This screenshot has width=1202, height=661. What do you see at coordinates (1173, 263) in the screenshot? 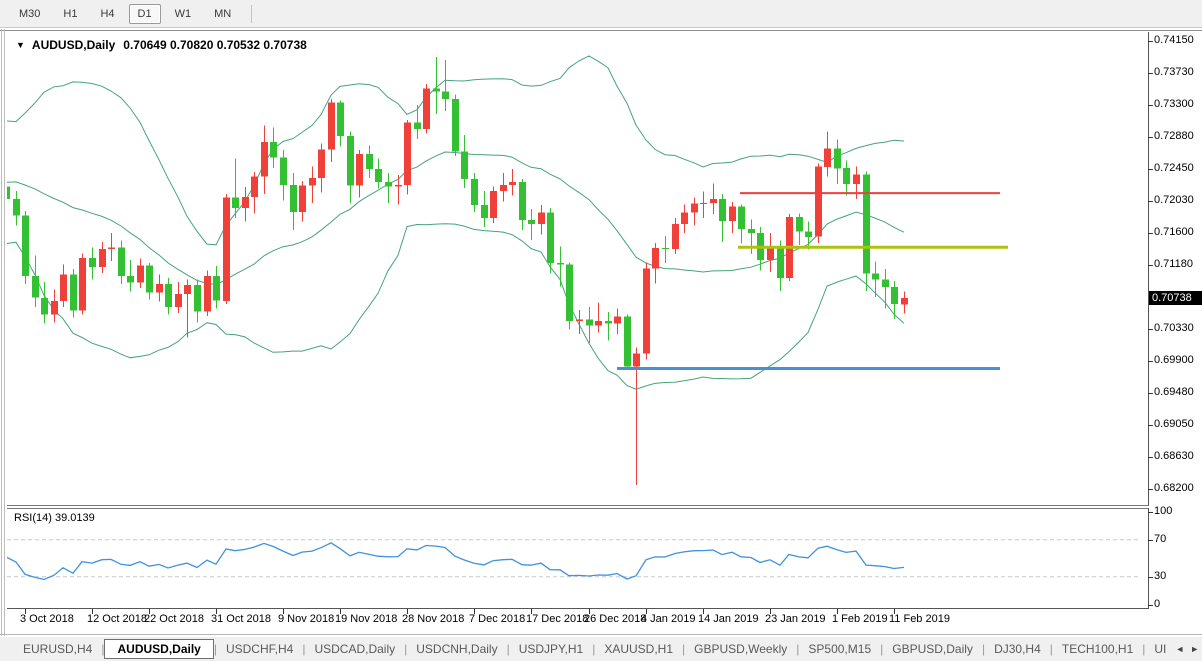
I see `price-tick-label: 0.71180` at bounding box center [1173, 263].